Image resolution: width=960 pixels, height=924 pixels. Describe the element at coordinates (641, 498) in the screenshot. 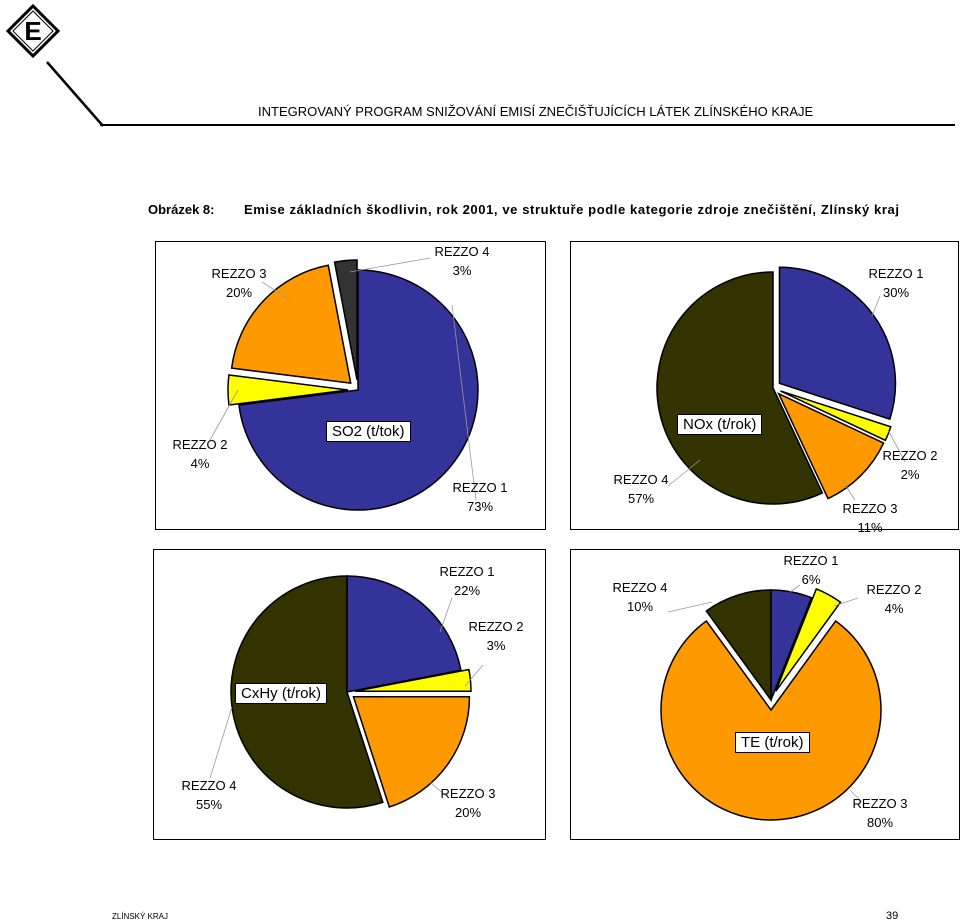

I see `data-label-pct: 57%` at that location.